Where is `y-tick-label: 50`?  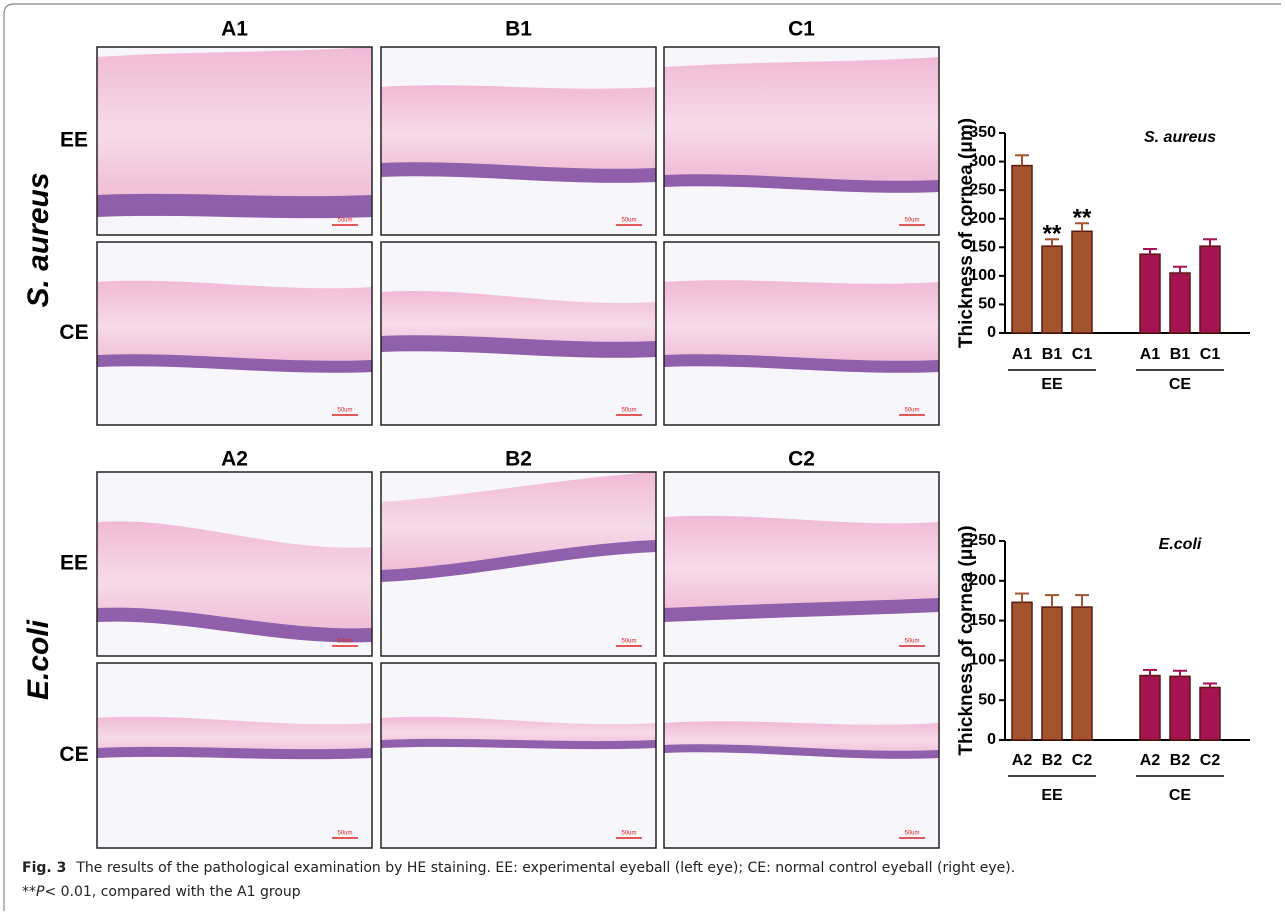 y-tick-label: 50 is located at coordinates (987, 699).